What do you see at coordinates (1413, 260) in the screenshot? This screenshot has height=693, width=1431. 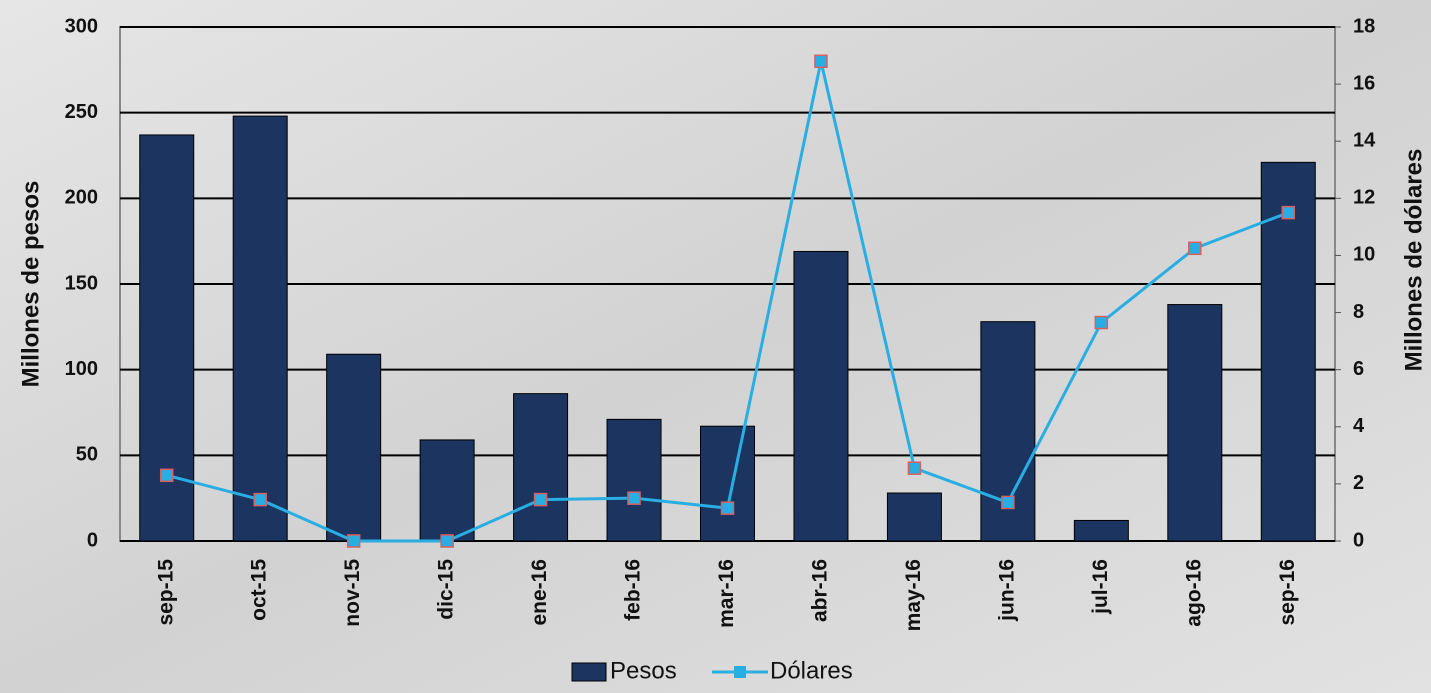 I see `y2-axis-label: Millones de dólares` at bounding box center [1413, 260].